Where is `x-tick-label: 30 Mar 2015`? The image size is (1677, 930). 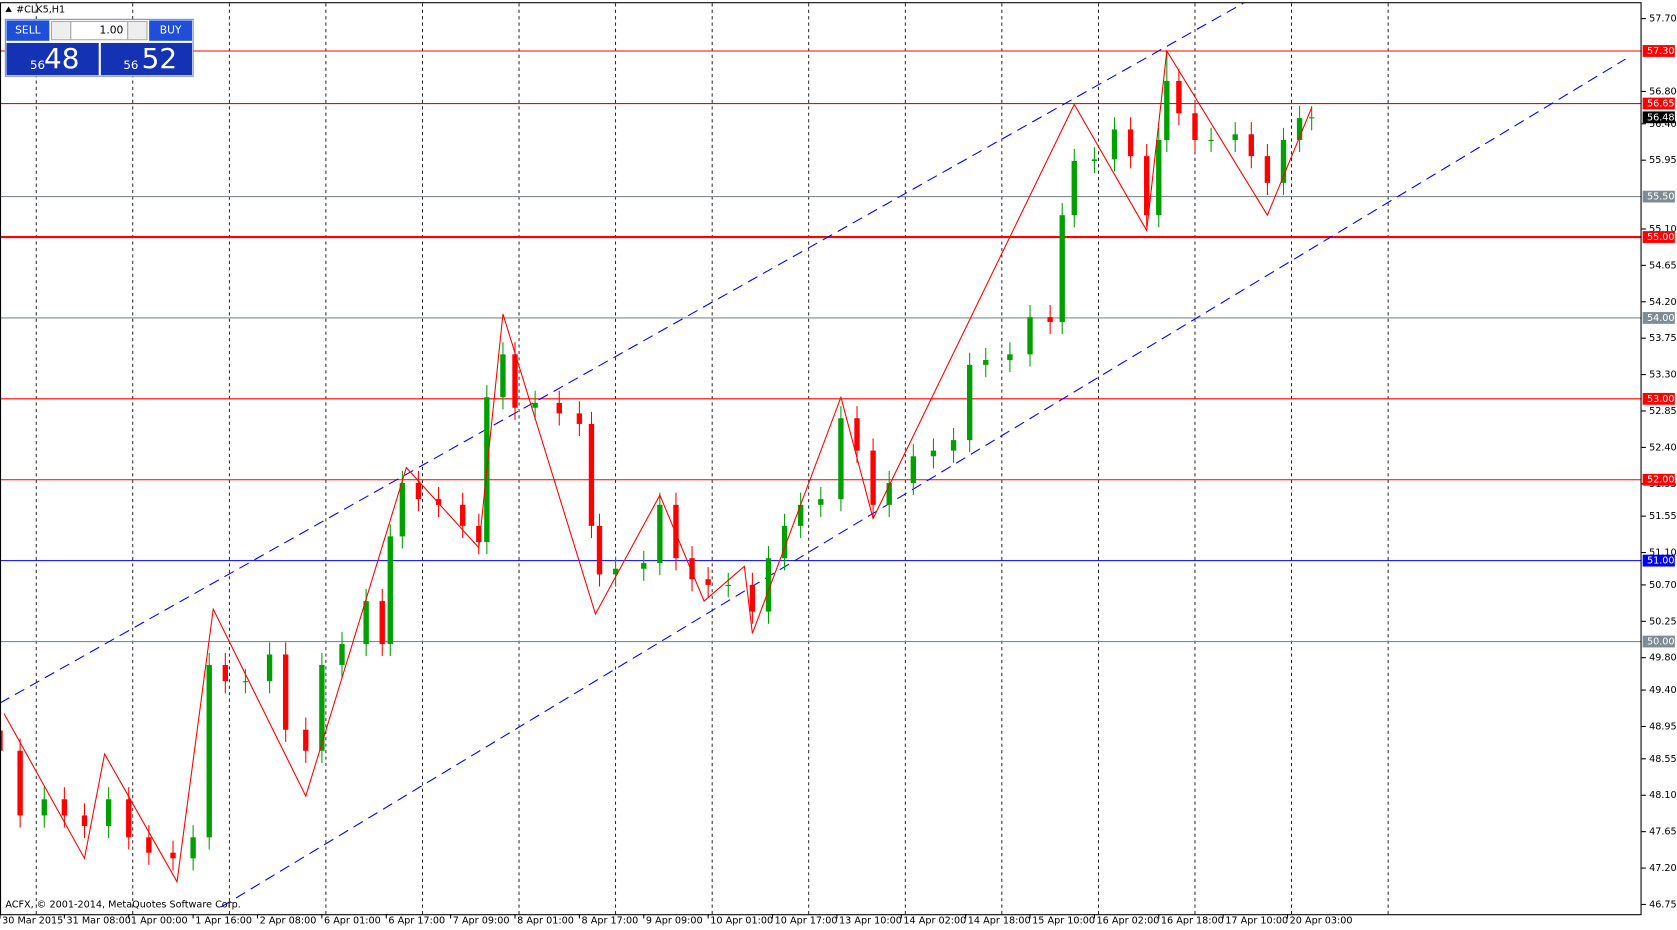
x-tick-label: 30 Mar 2015 is located at coordinates (32, 921).